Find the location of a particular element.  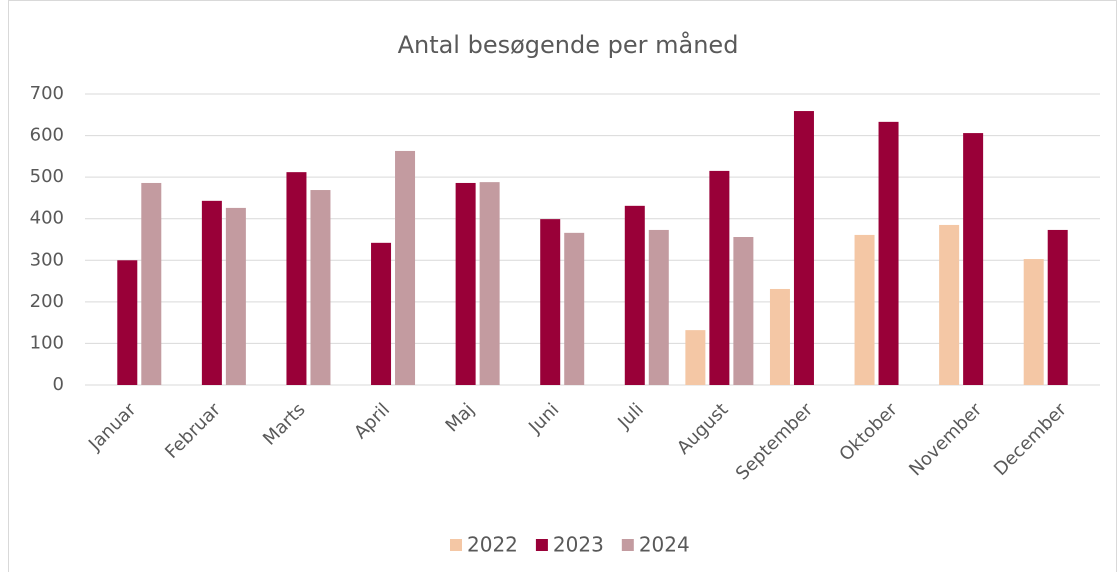

legend-label: 2023 is located at coordinates (578, 545).